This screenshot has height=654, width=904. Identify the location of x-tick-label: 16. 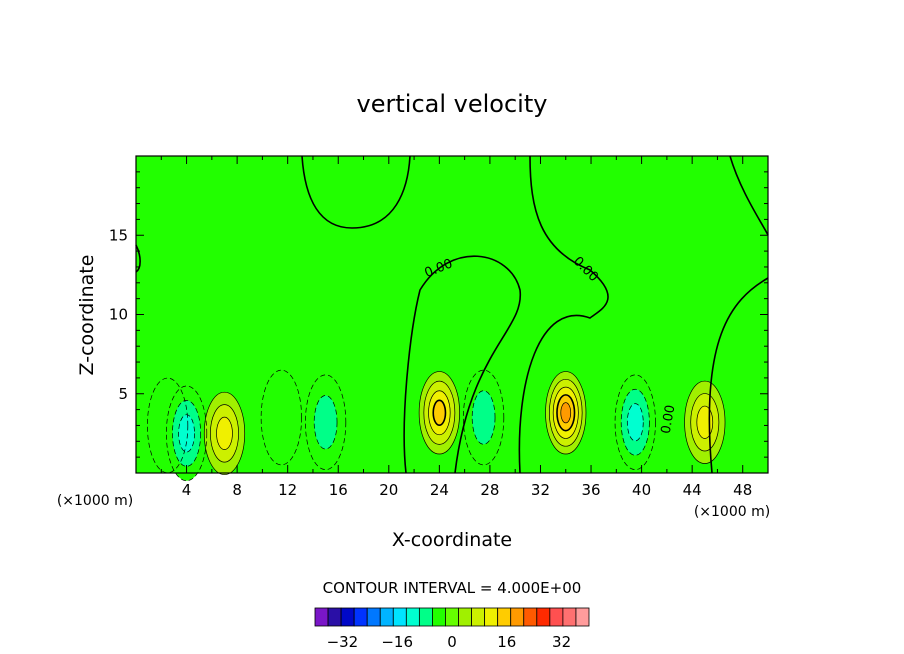
(338, 490).